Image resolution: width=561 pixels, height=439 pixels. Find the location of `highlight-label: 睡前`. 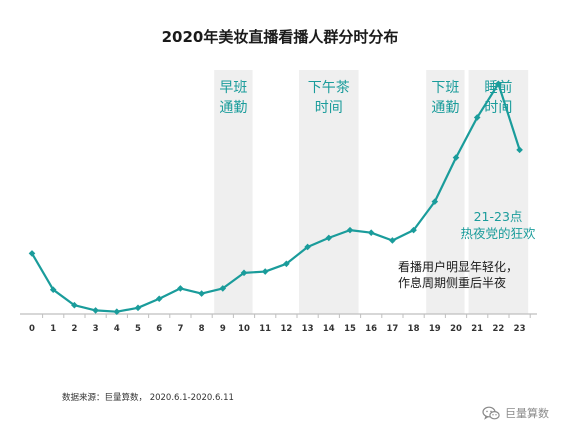

highlight-label: 睡前 is located at coordinates (498, 87).